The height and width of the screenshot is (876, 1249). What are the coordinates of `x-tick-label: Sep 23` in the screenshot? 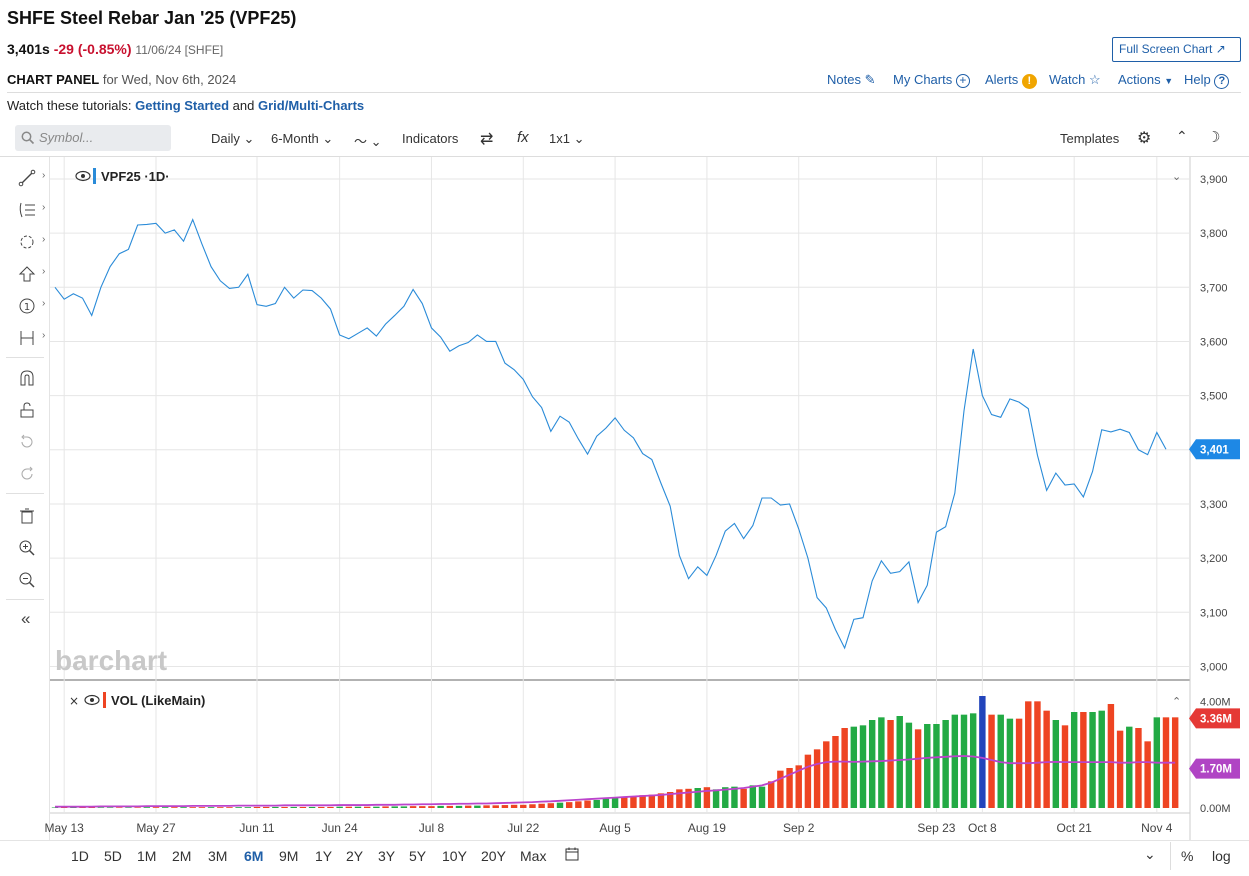 It's located at (936, 828).